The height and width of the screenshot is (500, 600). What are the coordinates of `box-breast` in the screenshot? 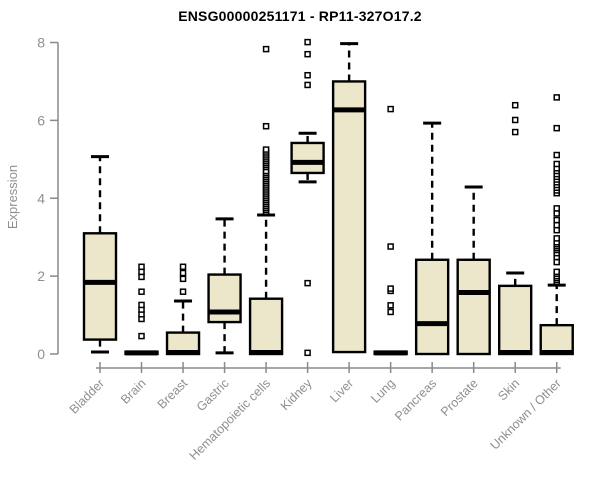 It's located at (183, 309).